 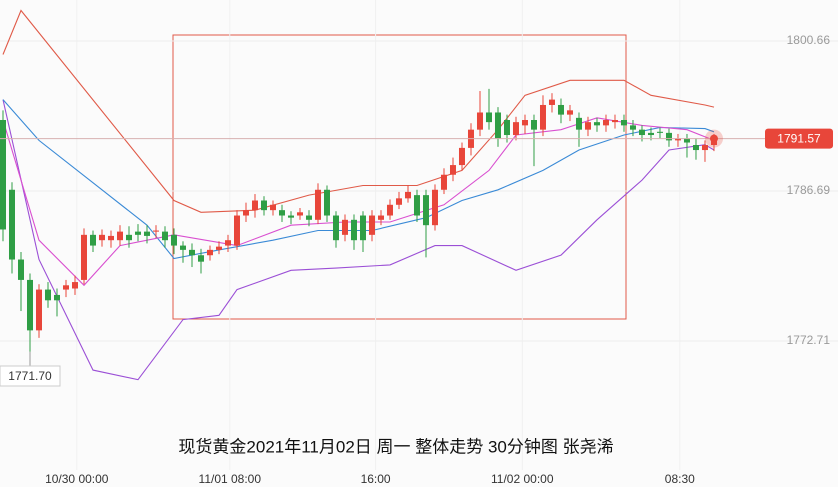 I want to click on x-tick-label: 16:00, so click(x=376, y=479).